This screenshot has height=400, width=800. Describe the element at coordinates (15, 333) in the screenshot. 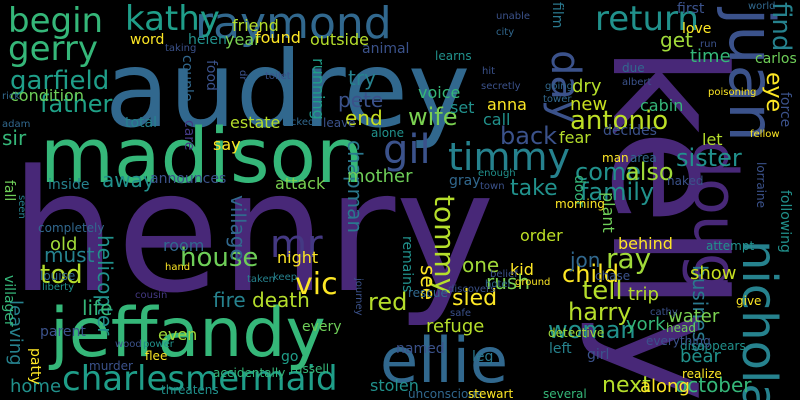

I see `cloud-word: leaving` at that location.